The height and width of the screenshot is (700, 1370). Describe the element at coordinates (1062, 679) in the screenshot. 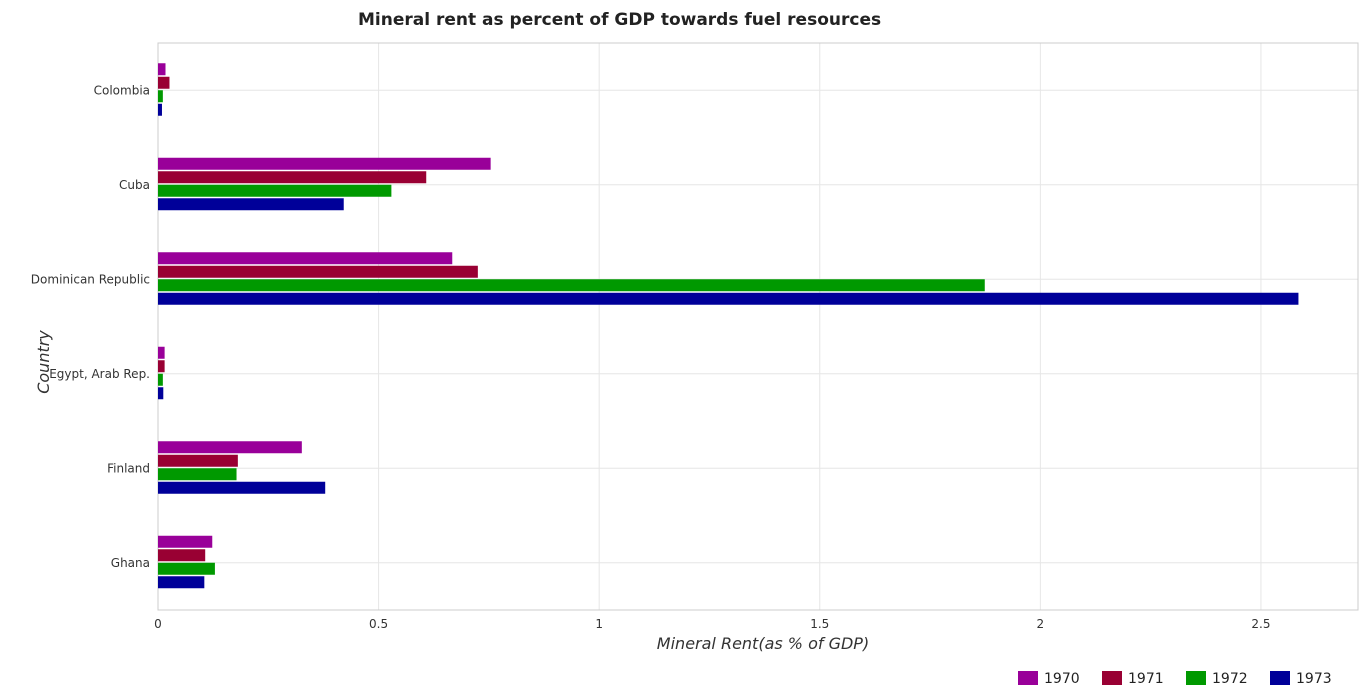

I see `legend-label: 1970` at that location.